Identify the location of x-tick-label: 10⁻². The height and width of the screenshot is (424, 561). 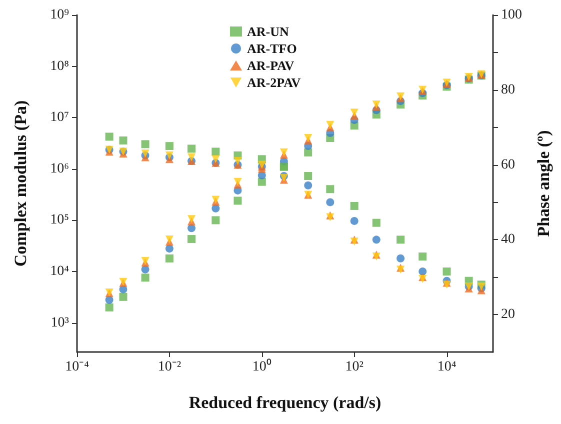
(170, 367).